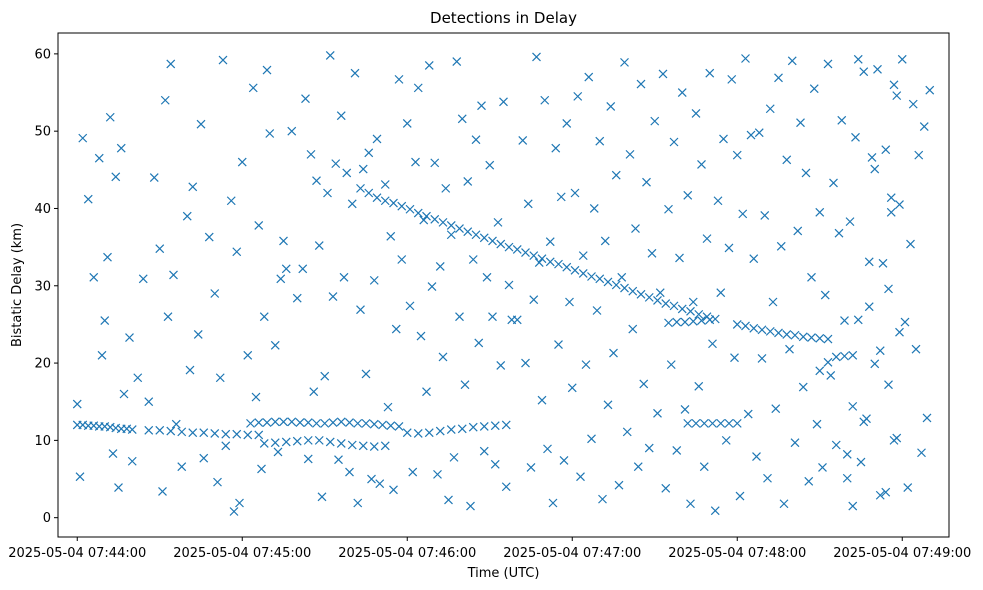  I want to click on y-tick-label: 30, so click(42, 286).